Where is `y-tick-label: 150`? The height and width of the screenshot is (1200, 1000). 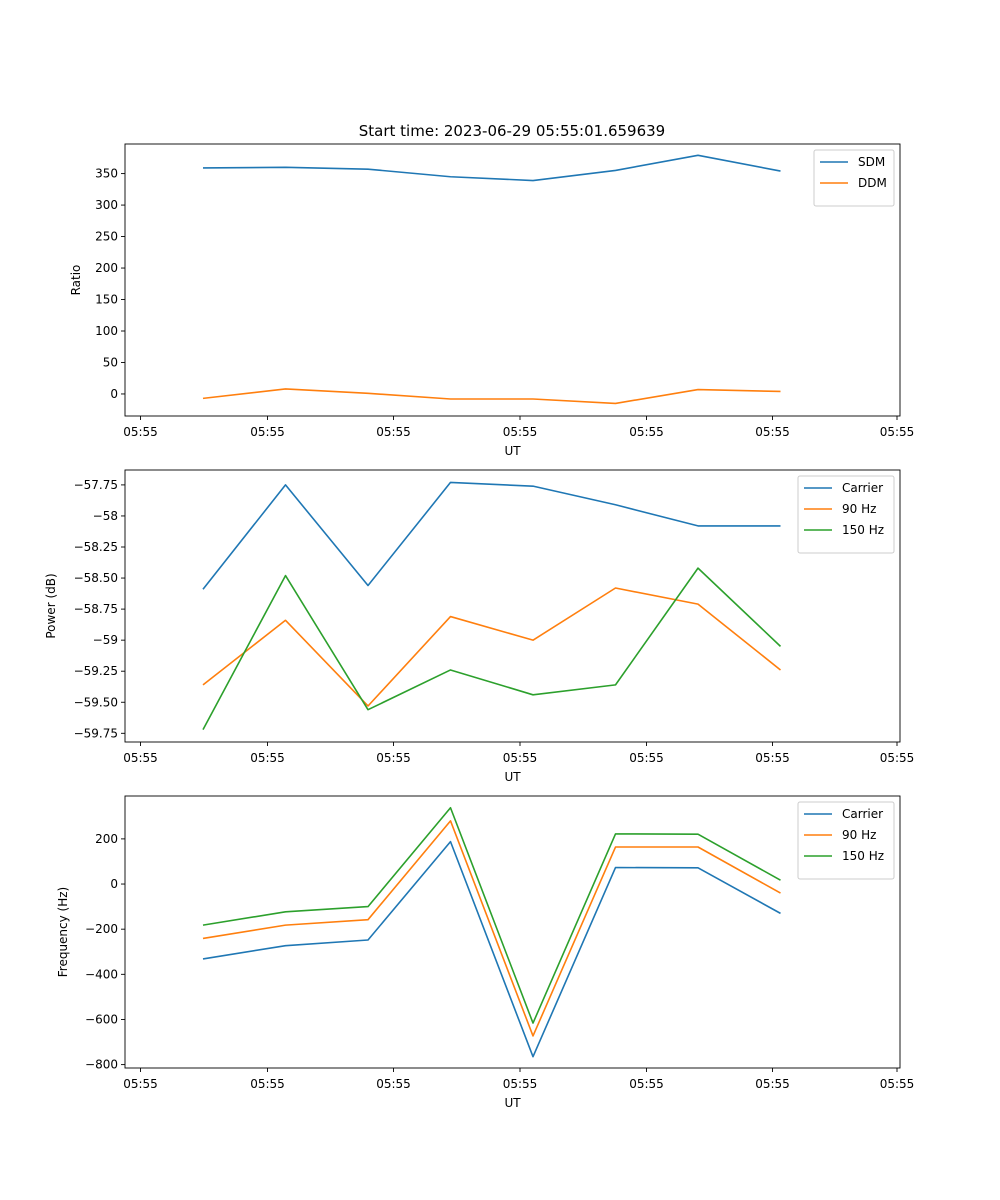 y-tick-label: 150 is located at coordinates (106, 300).